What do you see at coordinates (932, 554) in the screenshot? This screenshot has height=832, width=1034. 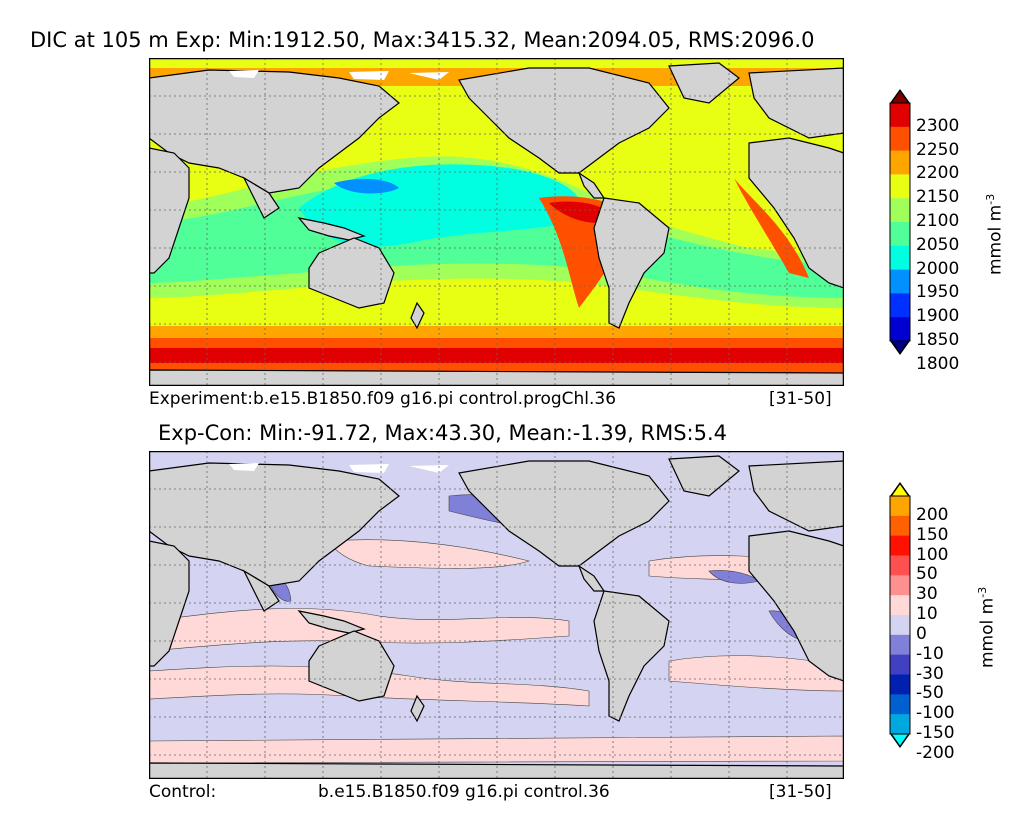 I see `colorbar-tick-label: 100` at bounding box center [932, 554].